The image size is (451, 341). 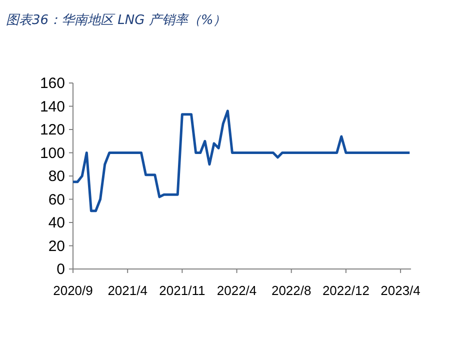 What do you see at coordinates (56, 223) in the screenshot?
I see `y-tick-label: 40` at bounding box center [56, 223].